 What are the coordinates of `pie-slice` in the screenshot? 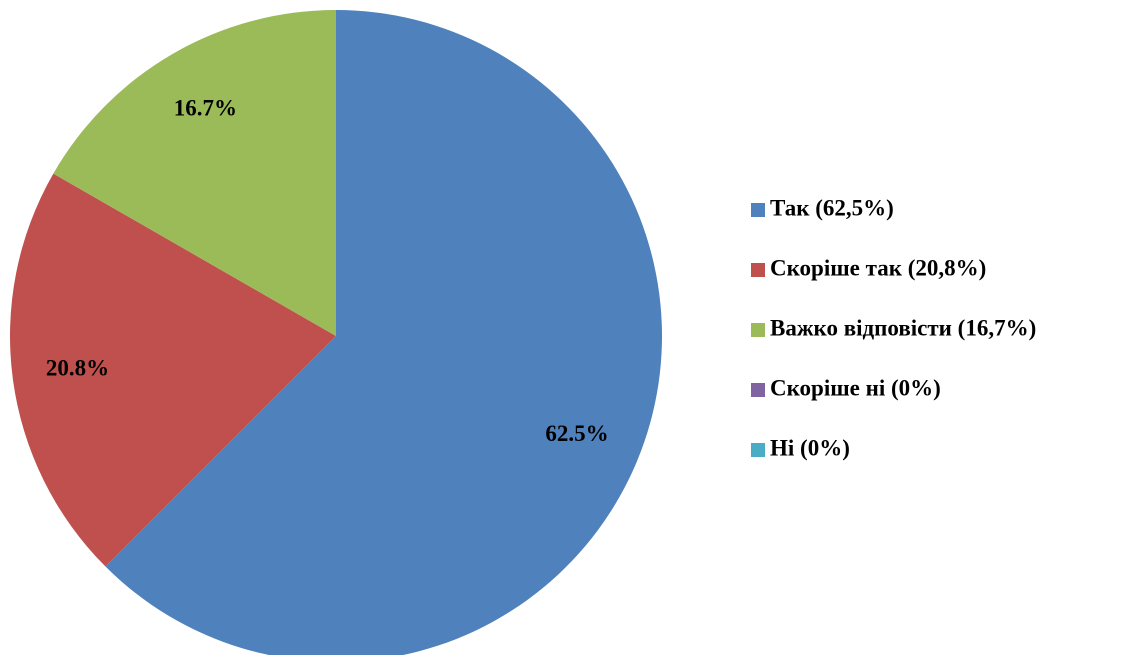 It's located at (194, 173).